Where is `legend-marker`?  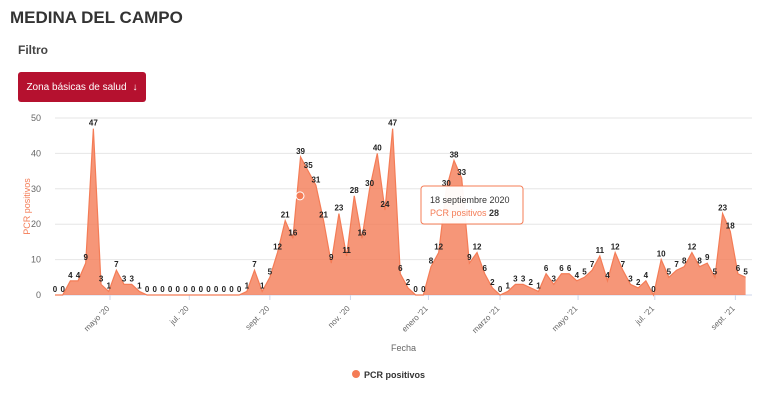 legend-marker is located at coordinates (356, 374).